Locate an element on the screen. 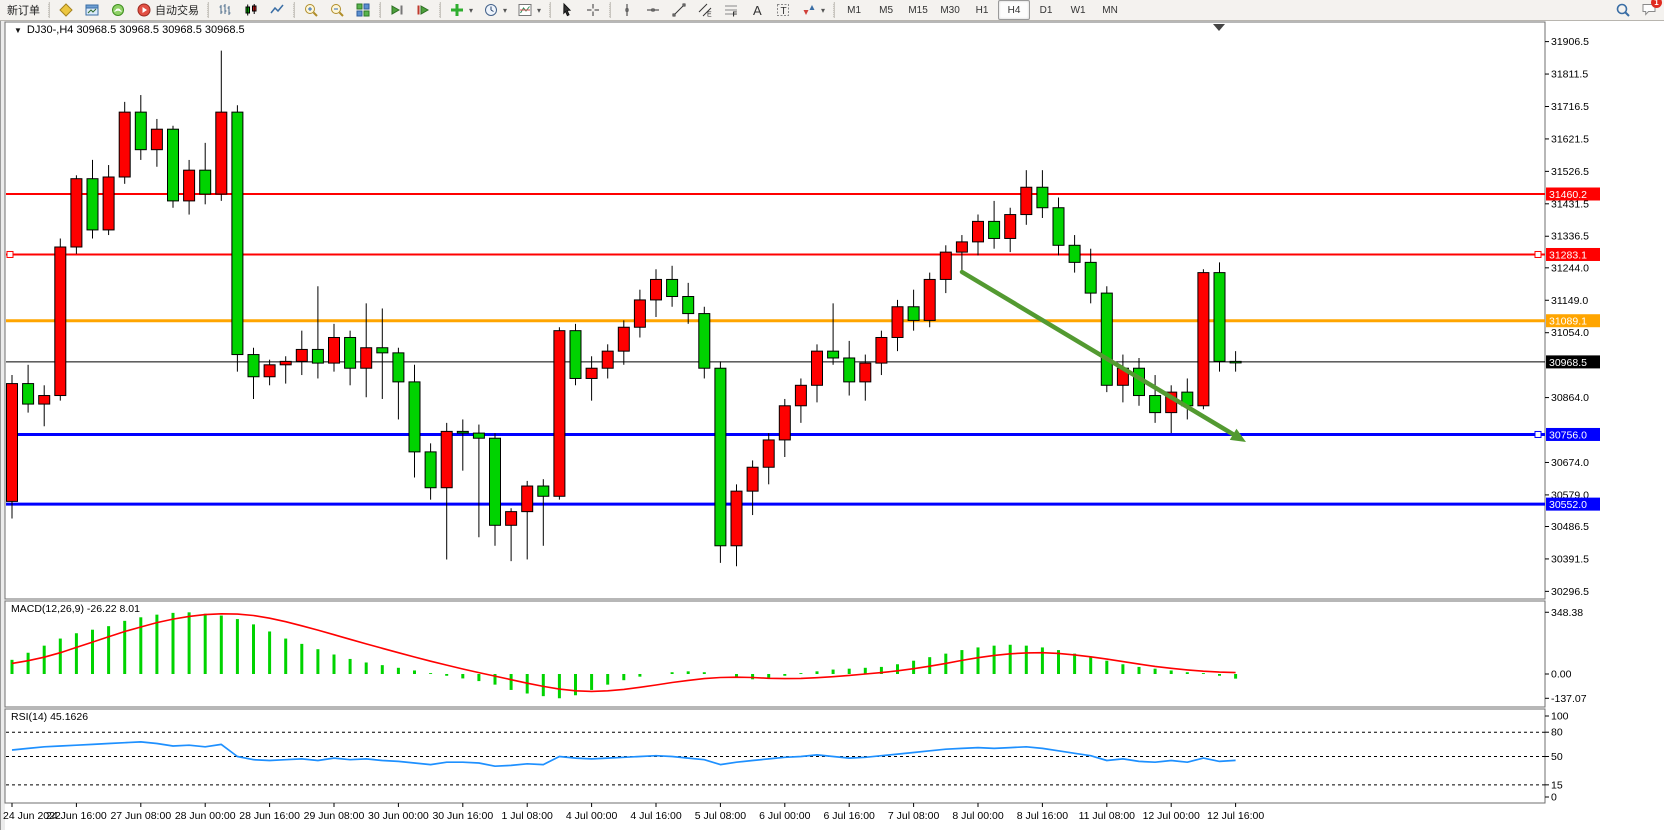  auto-scroll-button is located at coordinates (397, 10).